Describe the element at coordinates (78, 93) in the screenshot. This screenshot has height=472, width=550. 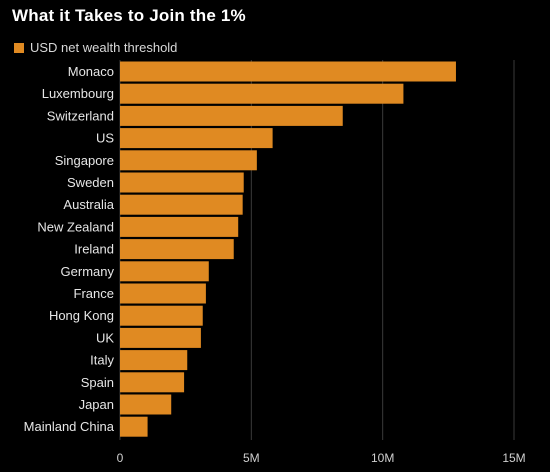
I see `category-label: Luxembourg` at that location.